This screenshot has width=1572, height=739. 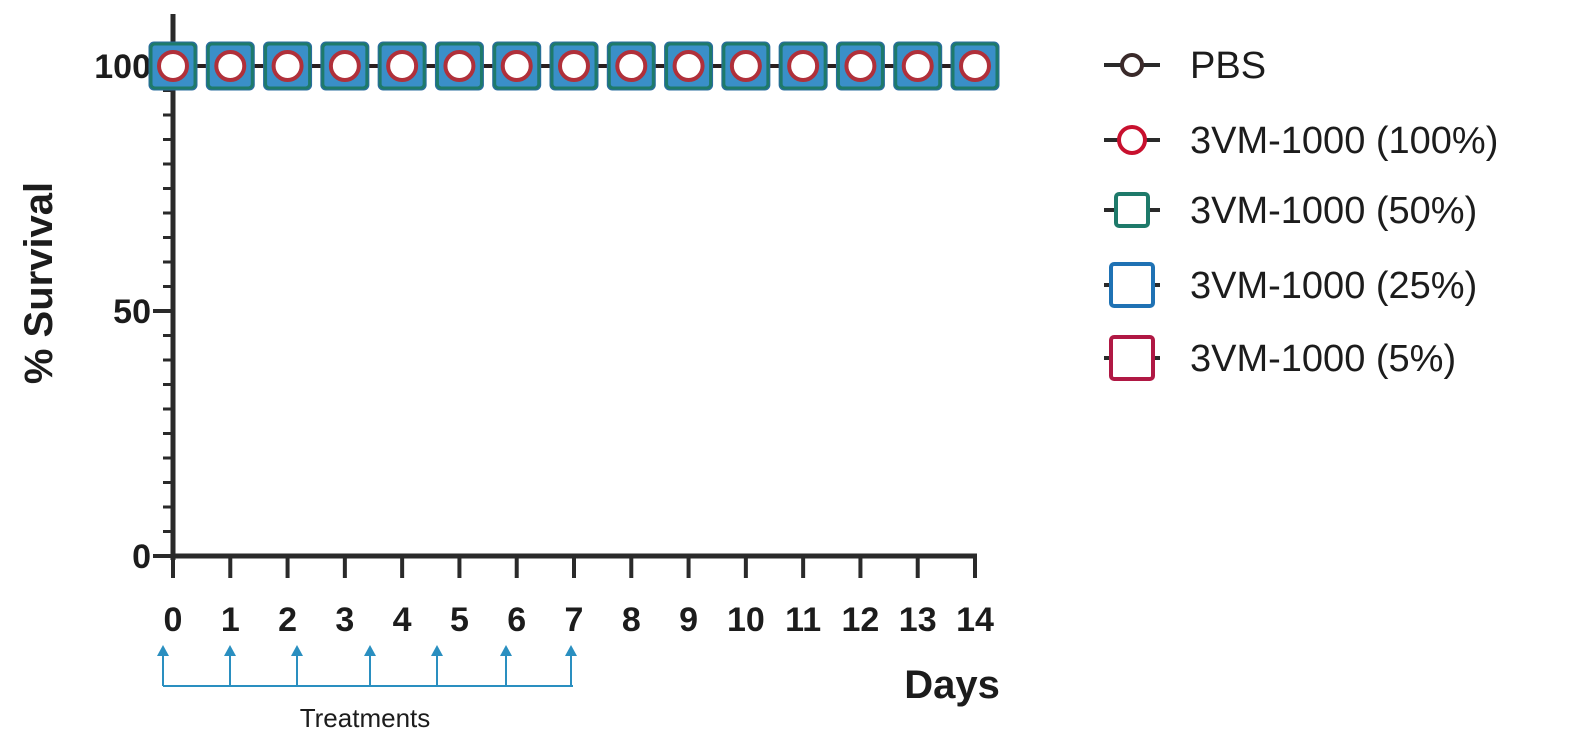 What do you see at coordinates (459, 620) in the screenshot?
I see `x-tick-label: 5` at bounding box center [459, 620].